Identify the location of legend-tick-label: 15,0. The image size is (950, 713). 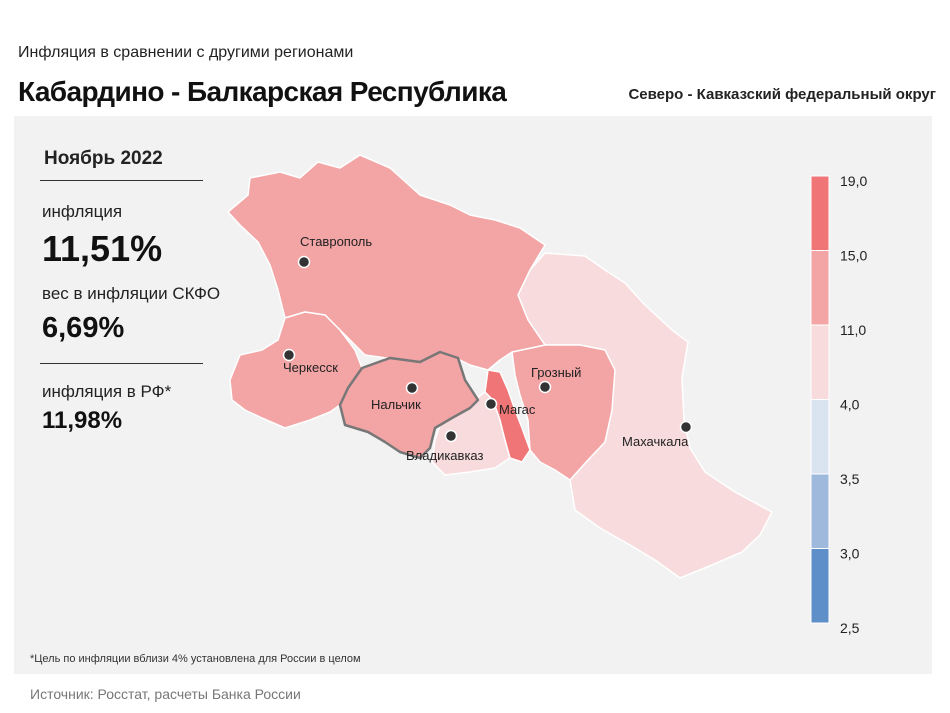
(853, 256).